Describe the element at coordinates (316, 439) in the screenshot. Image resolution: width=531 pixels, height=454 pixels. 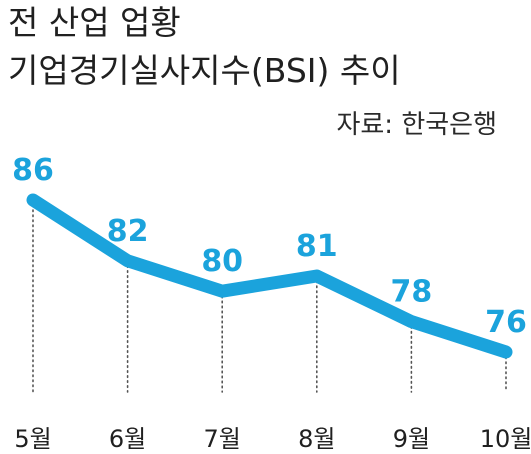
I see `x-tick-label-3: 8월` at that location.